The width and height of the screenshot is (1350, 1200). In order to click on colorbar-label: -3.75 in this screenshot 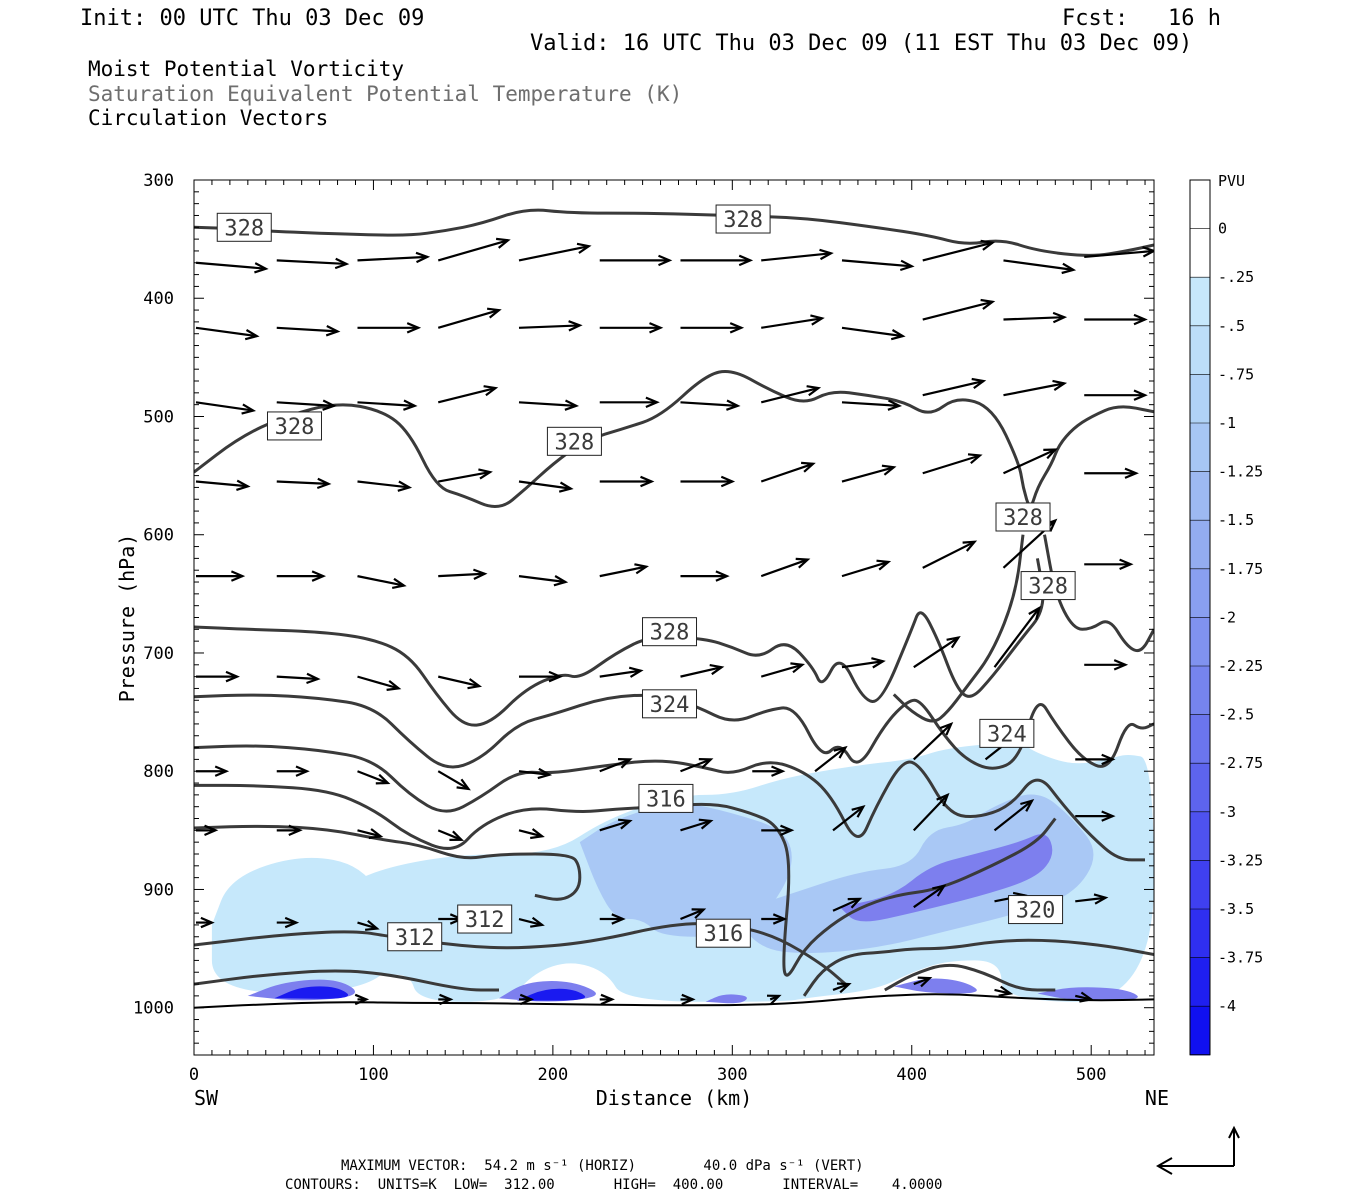, I will do `click(1240, 958)`.